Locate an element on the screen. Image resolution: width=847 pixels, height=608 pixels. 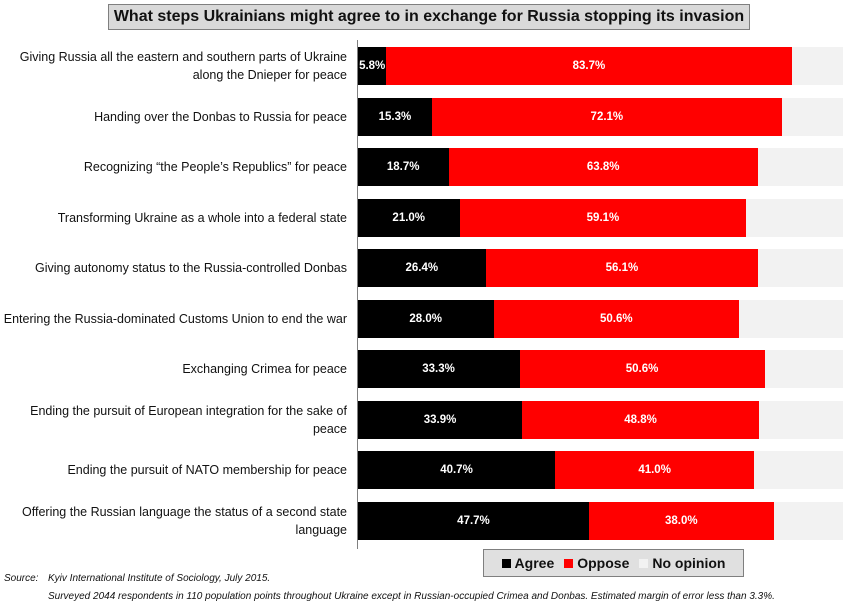
data-label-agree: 28.0% is located at coordinates (425, 318).